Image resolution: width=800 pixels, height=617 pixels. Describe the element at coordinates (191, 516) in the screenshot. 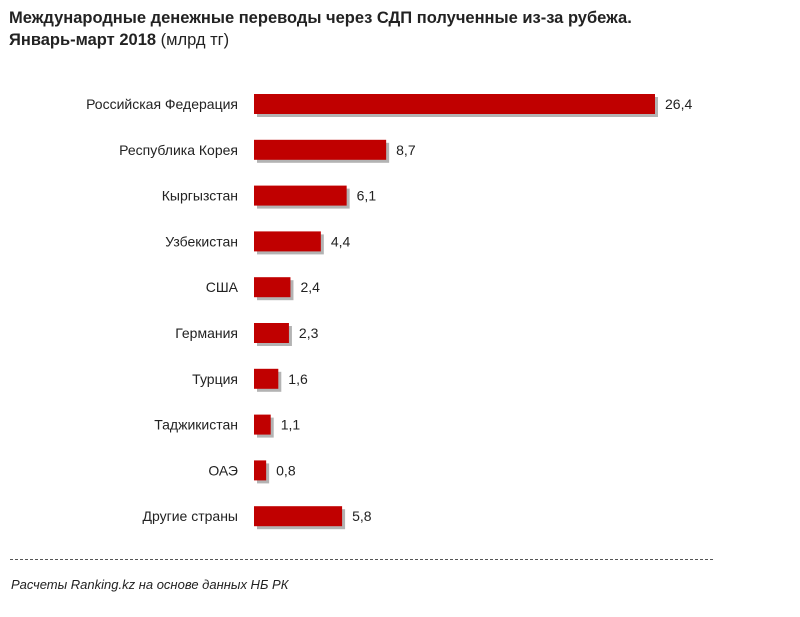

I see `category-label: Другие страны` at that location.